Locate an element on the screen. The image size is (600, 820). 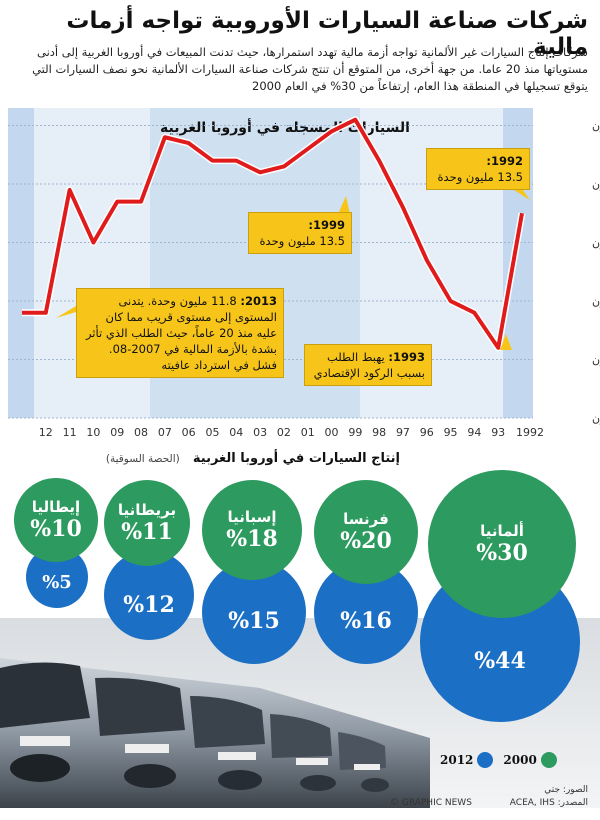
x-tick-label: 03 is located at coordinates (260, 432).